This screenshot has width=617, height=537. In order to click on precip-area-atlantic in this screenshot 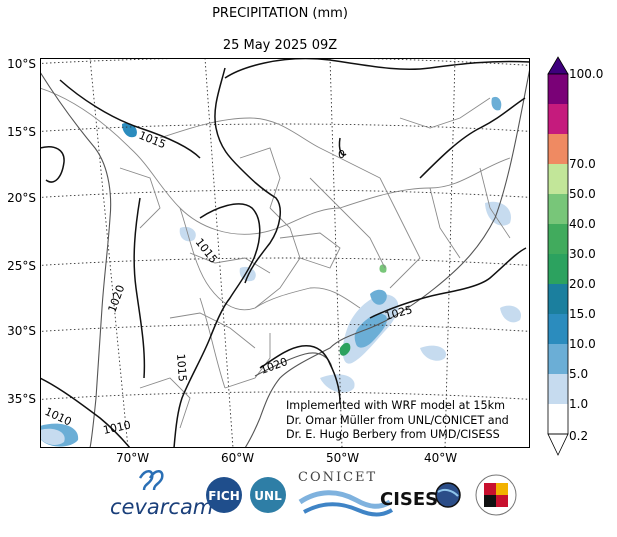, I will do `click(433, 353)`.